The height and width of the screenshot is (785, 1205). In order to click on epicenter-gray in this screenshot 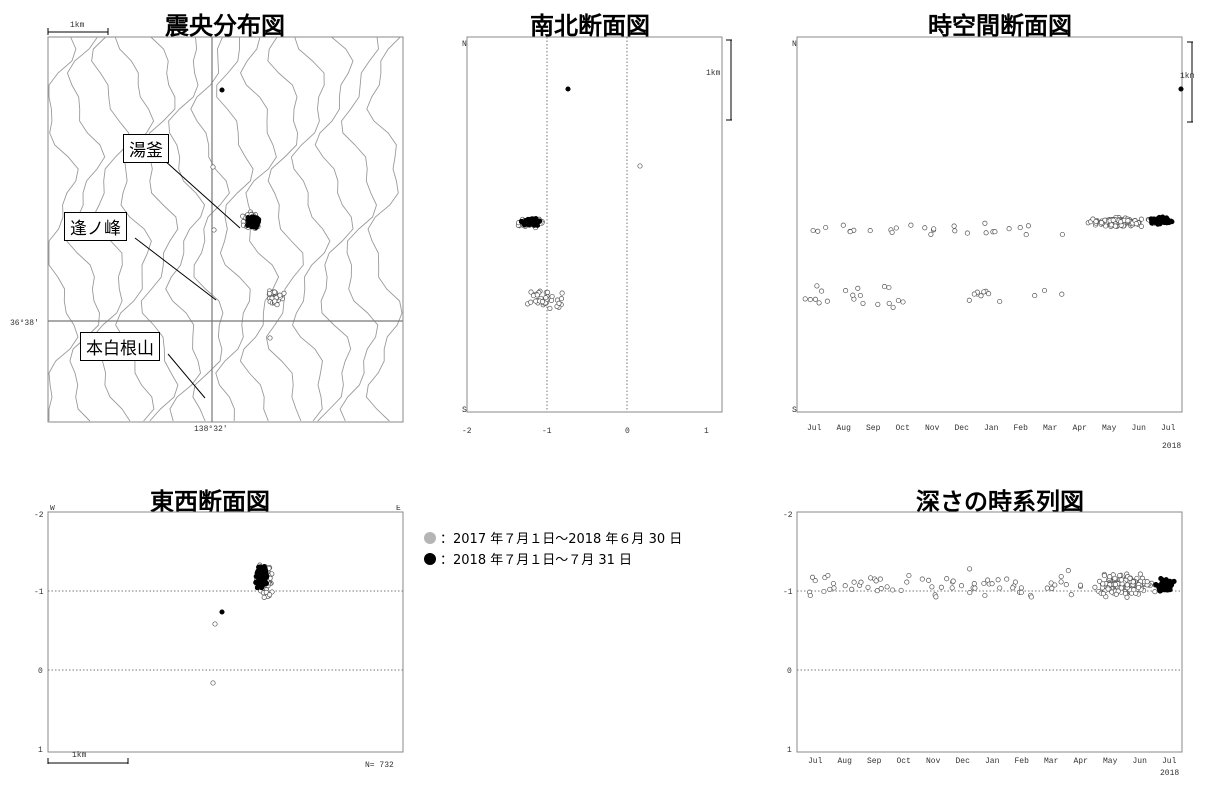, I will do `click(270, 293)`.